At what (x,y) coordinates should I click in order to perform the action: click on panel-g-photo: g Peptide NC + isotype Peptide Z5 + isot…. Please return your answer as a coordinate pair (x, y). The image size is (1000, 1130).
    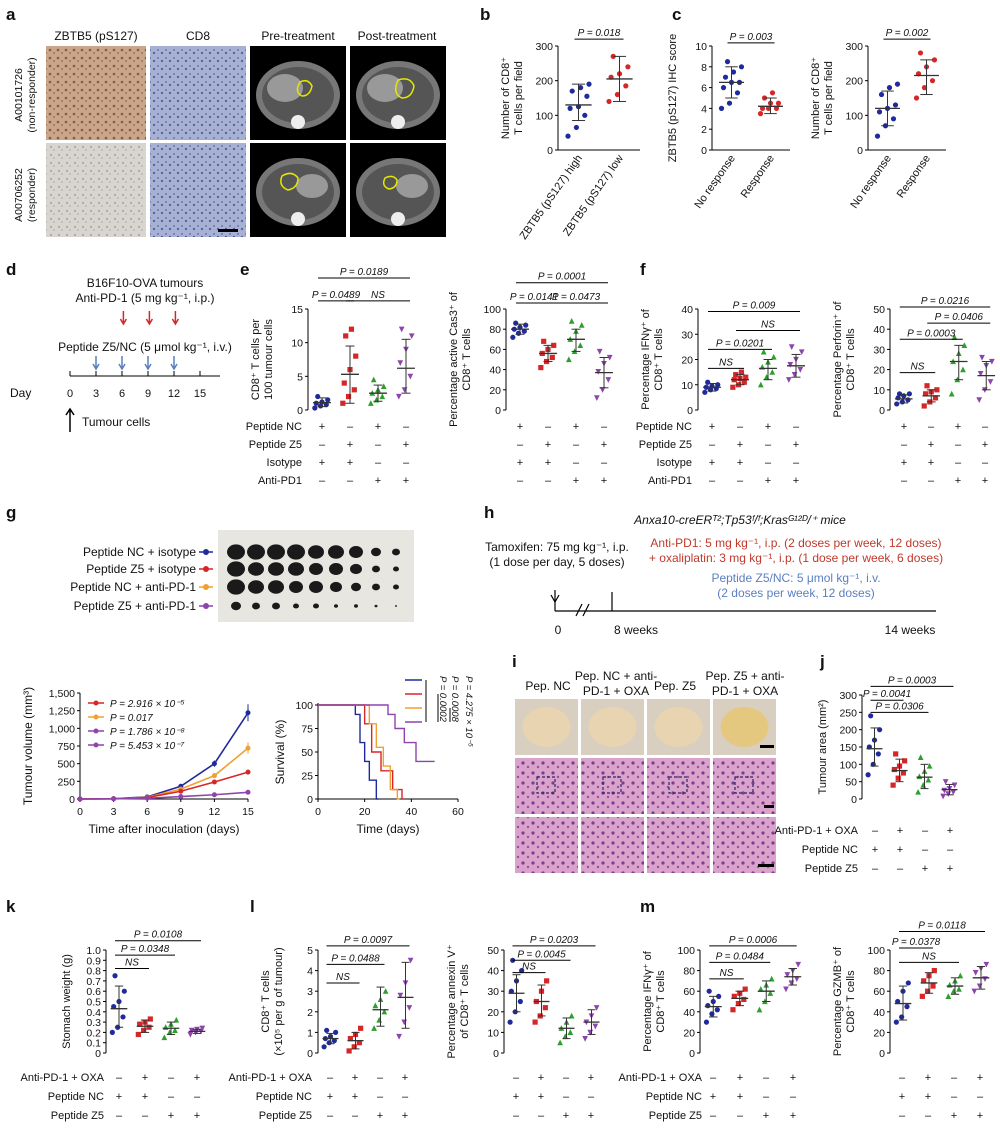
    Looking at the image, I should click on (210, 562).